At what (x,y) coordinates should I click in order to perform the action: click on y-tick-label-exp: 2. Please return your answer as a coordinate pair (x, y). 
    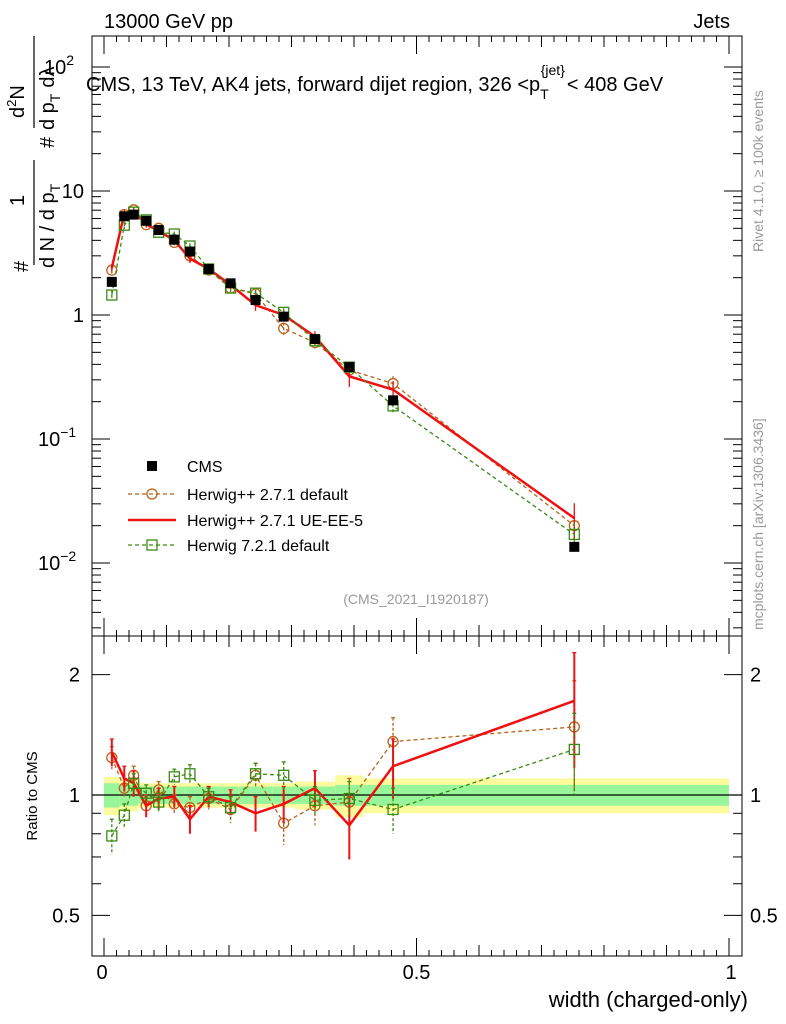
    Looking at the image, I should click on (70, 60).